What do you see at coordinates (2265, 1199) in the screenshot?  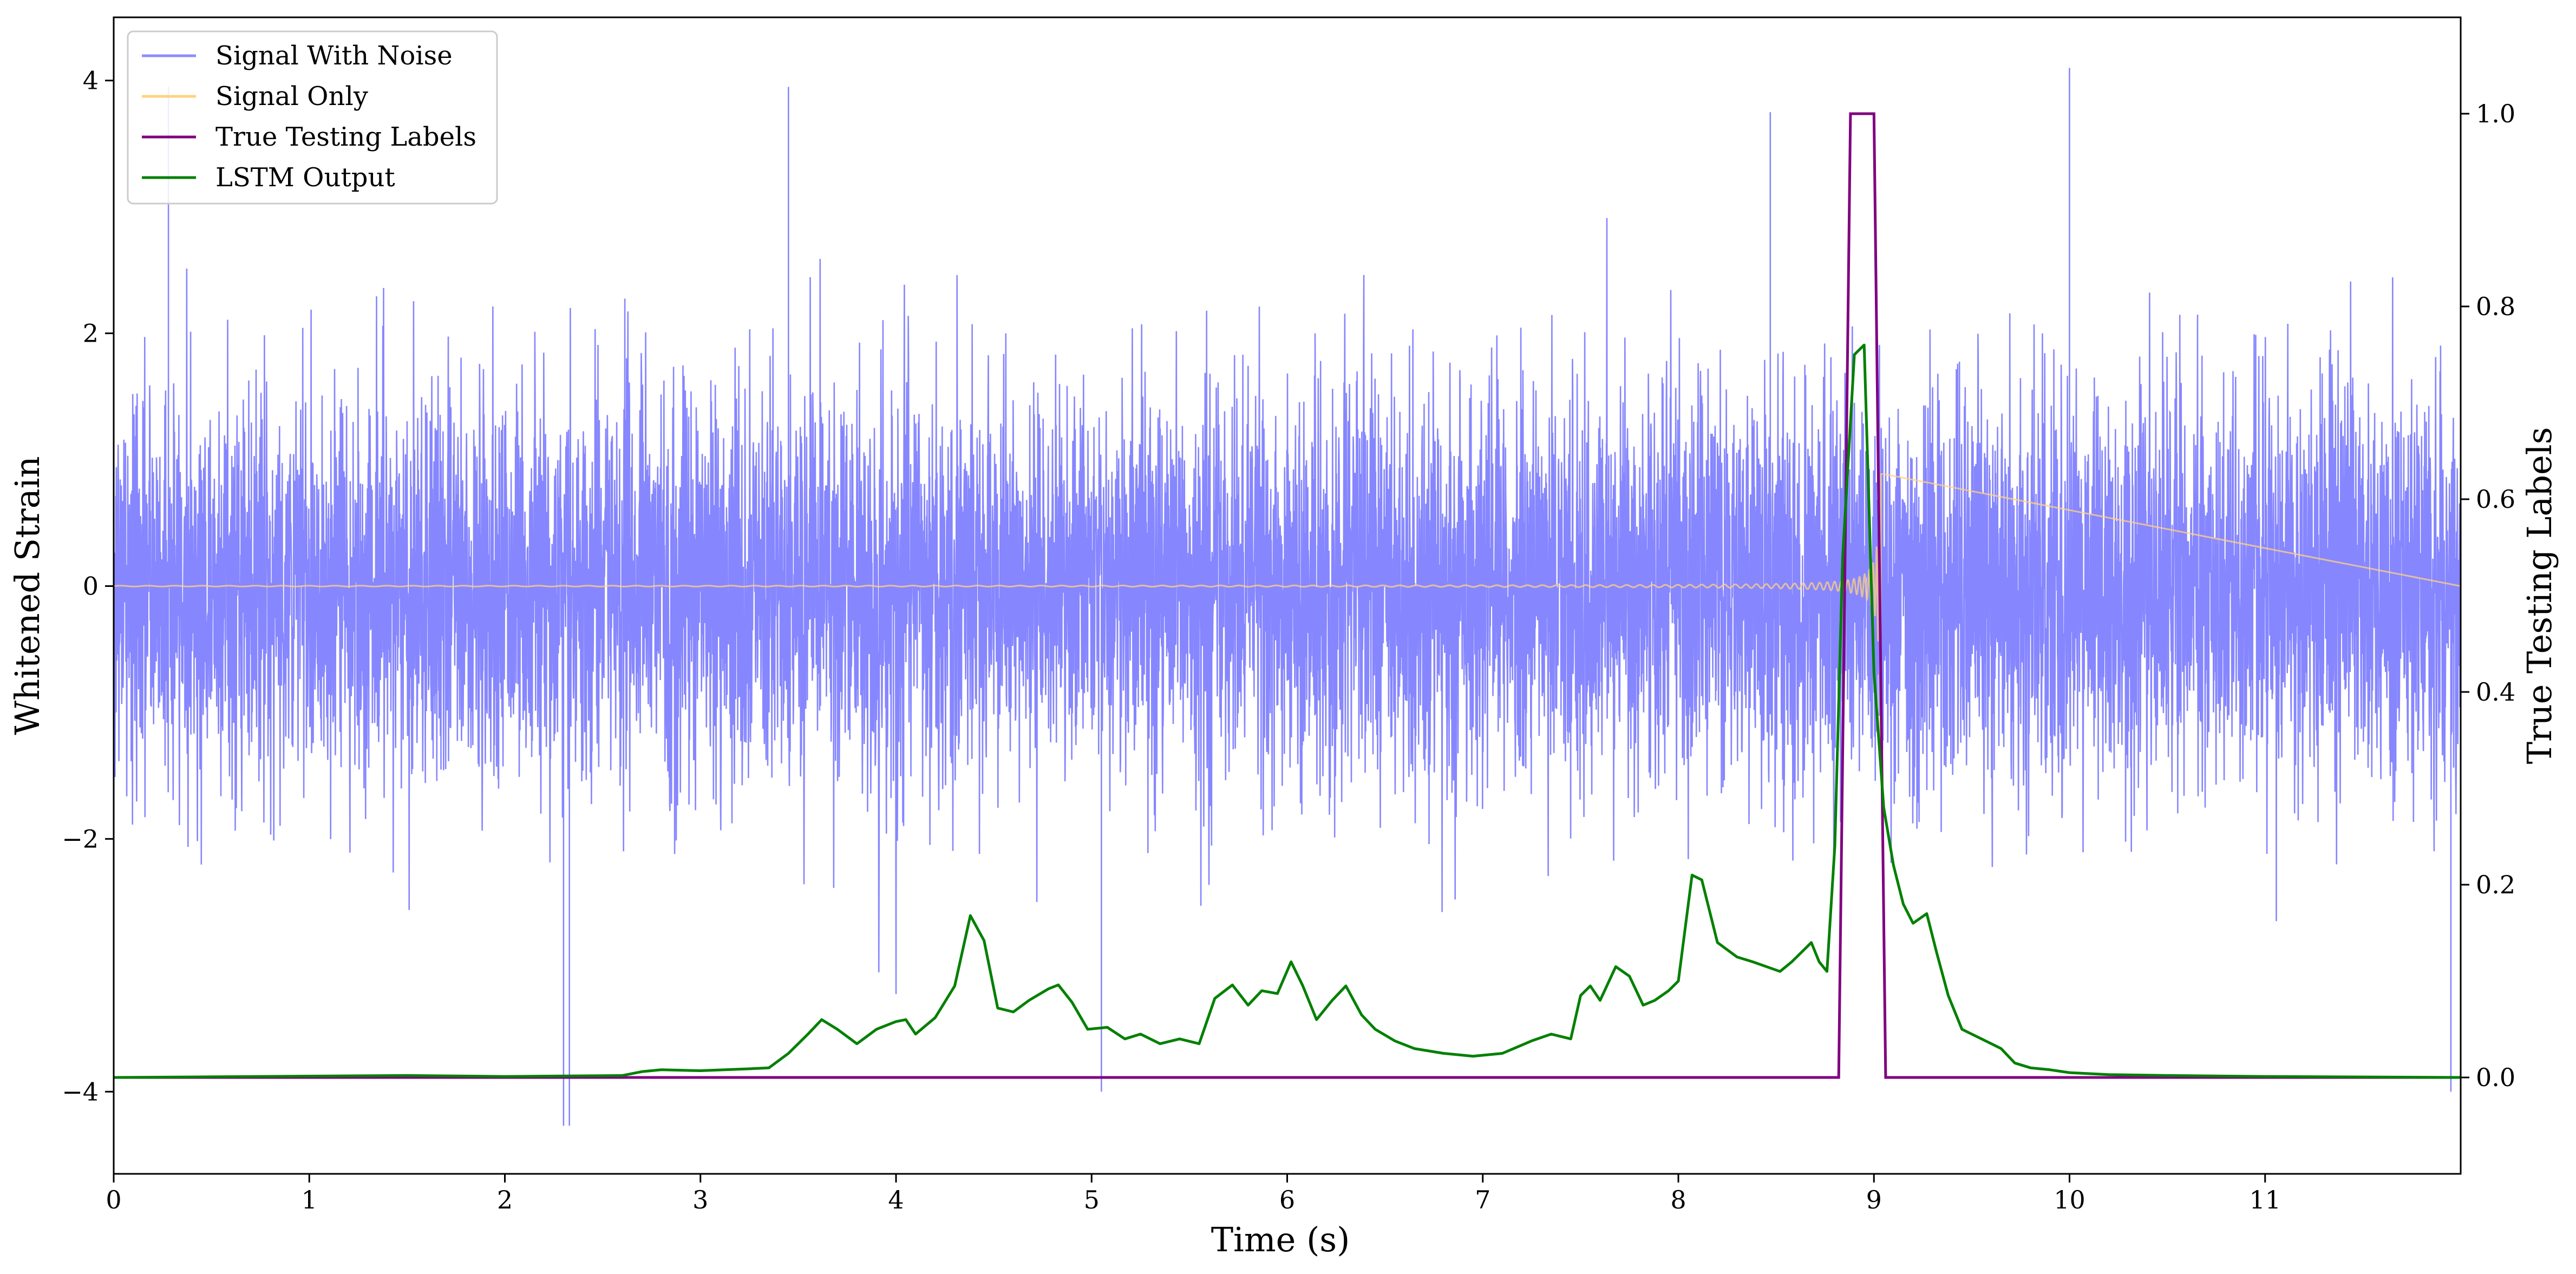 I see `x-tick-label: 11` at bounding box center [2265, 1199].